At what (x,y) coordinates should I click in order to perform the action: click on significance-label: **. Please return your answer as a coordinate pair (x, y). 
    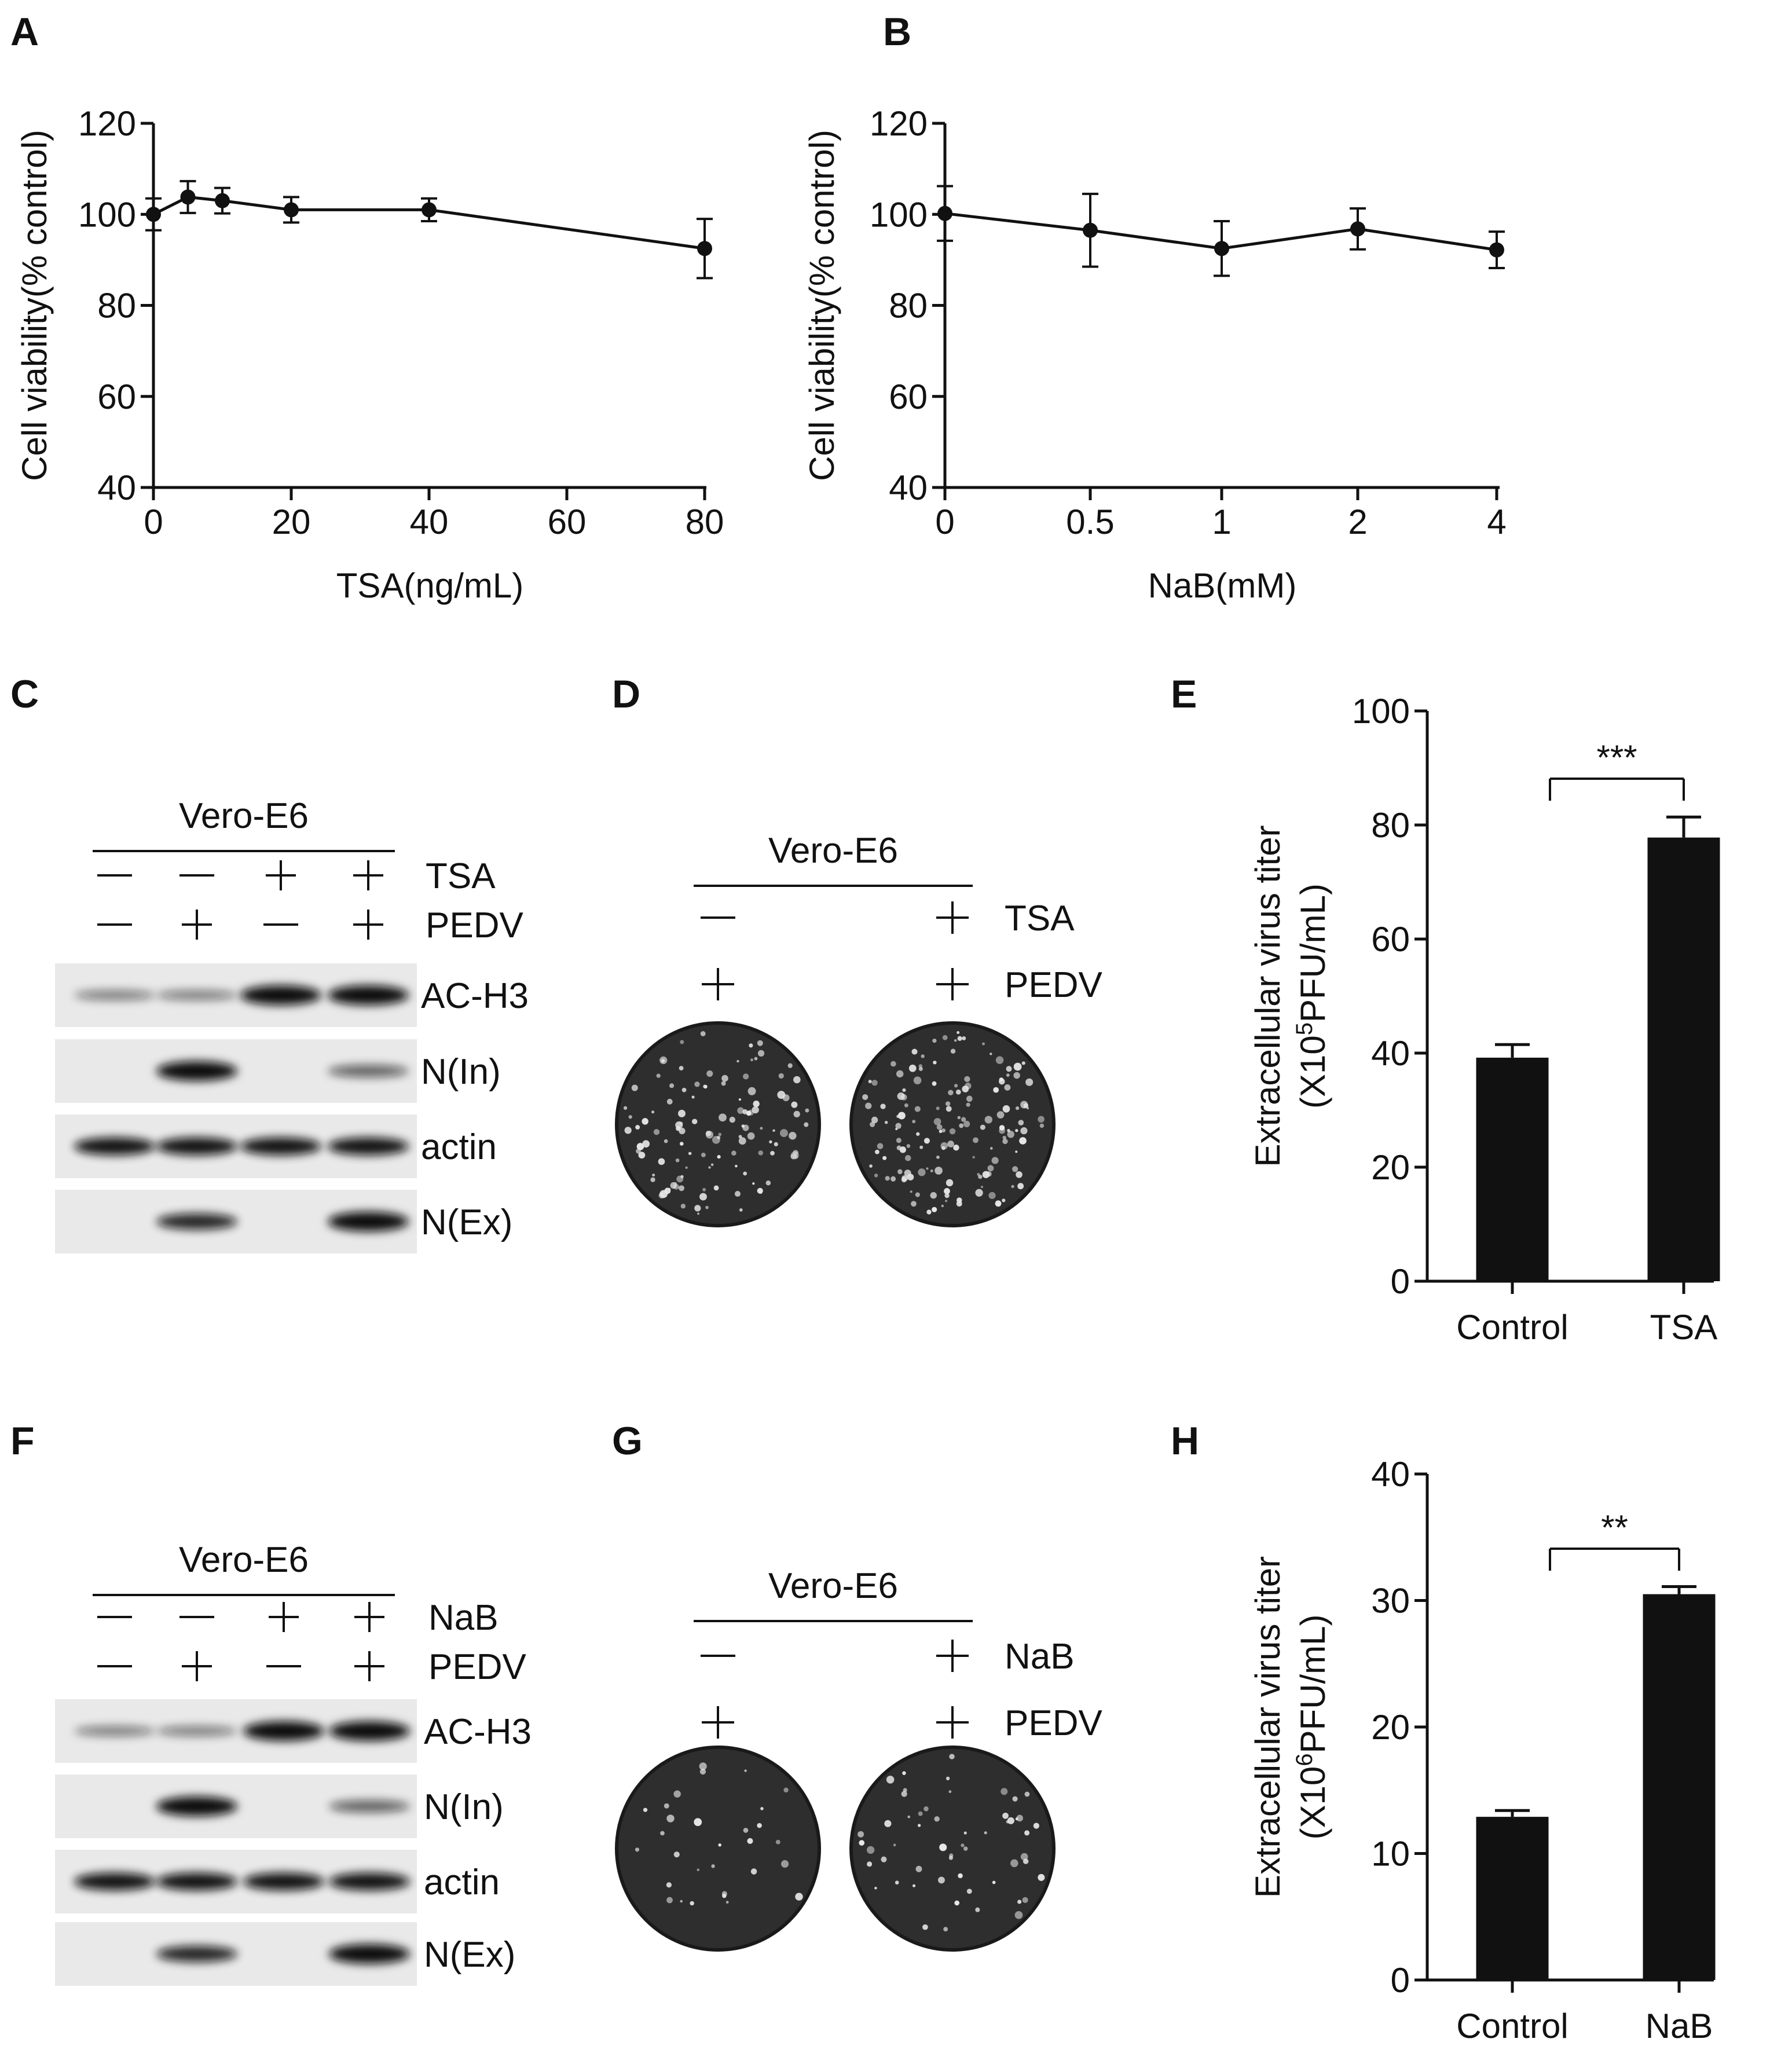
    Looking at the image, I should click on (1614, 1527).